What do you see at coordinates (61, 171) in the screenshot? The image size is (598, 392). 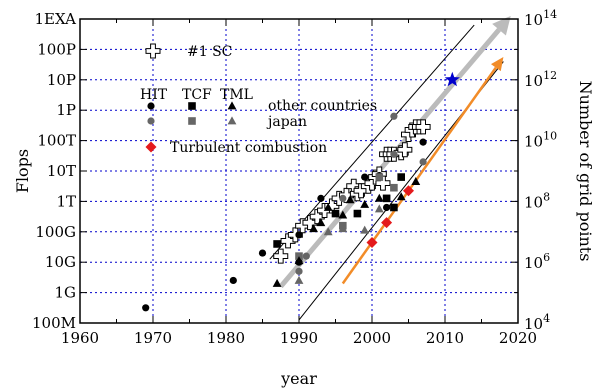 I see `y-tick-label: 10T` at bounding box center [61, 171].